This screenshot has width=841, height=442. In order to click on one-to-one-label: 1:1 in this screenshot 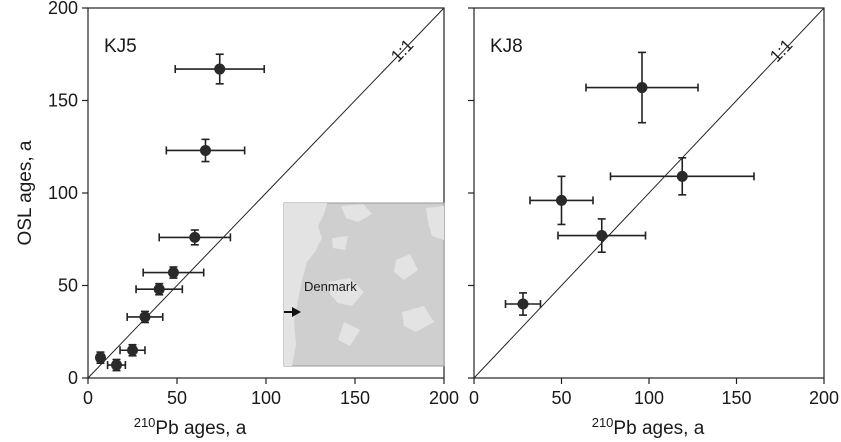, I will do `click(781, 51)`.